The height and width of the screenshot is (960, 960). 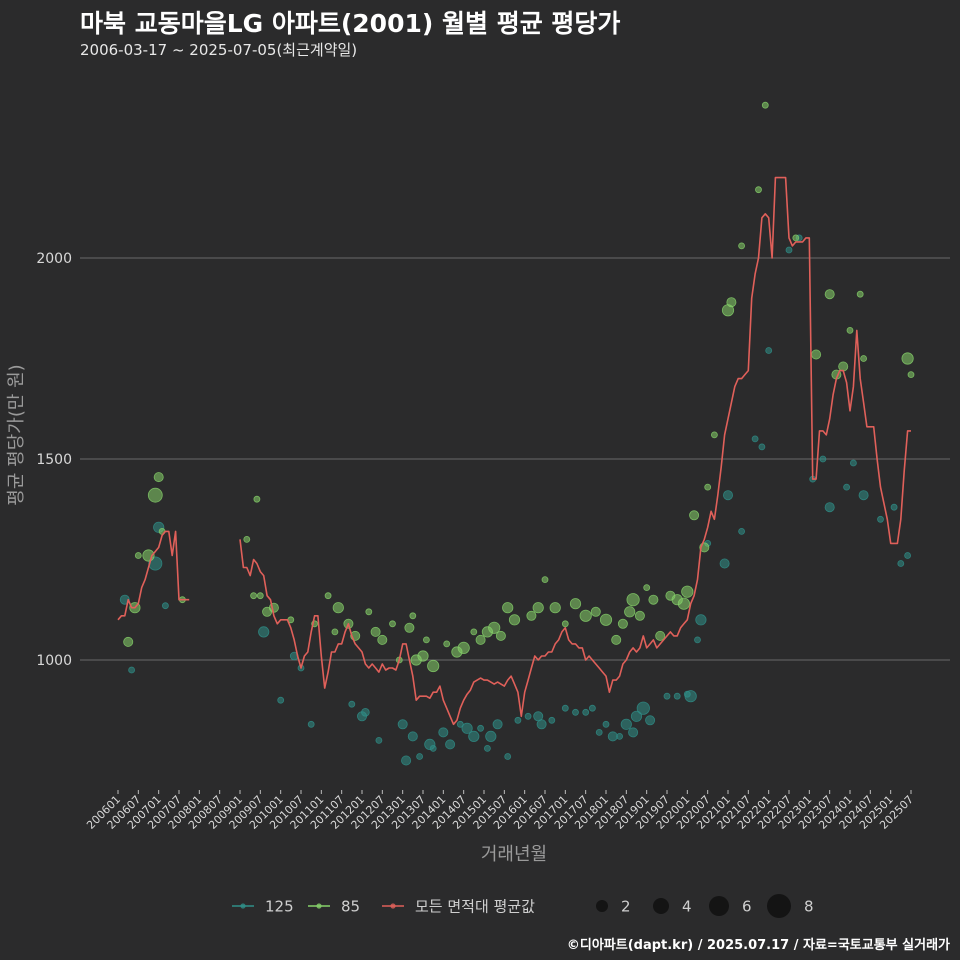 I want to click on legend-size-label-8: 8, so click(x=809, y=907).